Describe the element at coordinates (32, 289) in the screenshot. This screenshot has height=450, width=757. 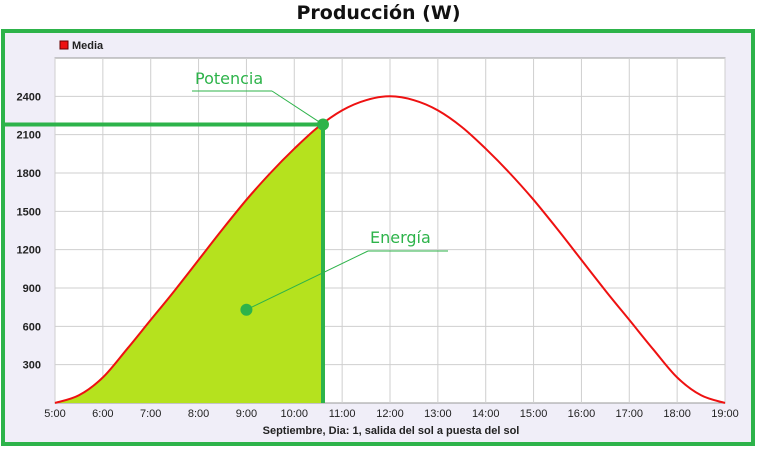
I see `y-tick-label: 900` at that location.